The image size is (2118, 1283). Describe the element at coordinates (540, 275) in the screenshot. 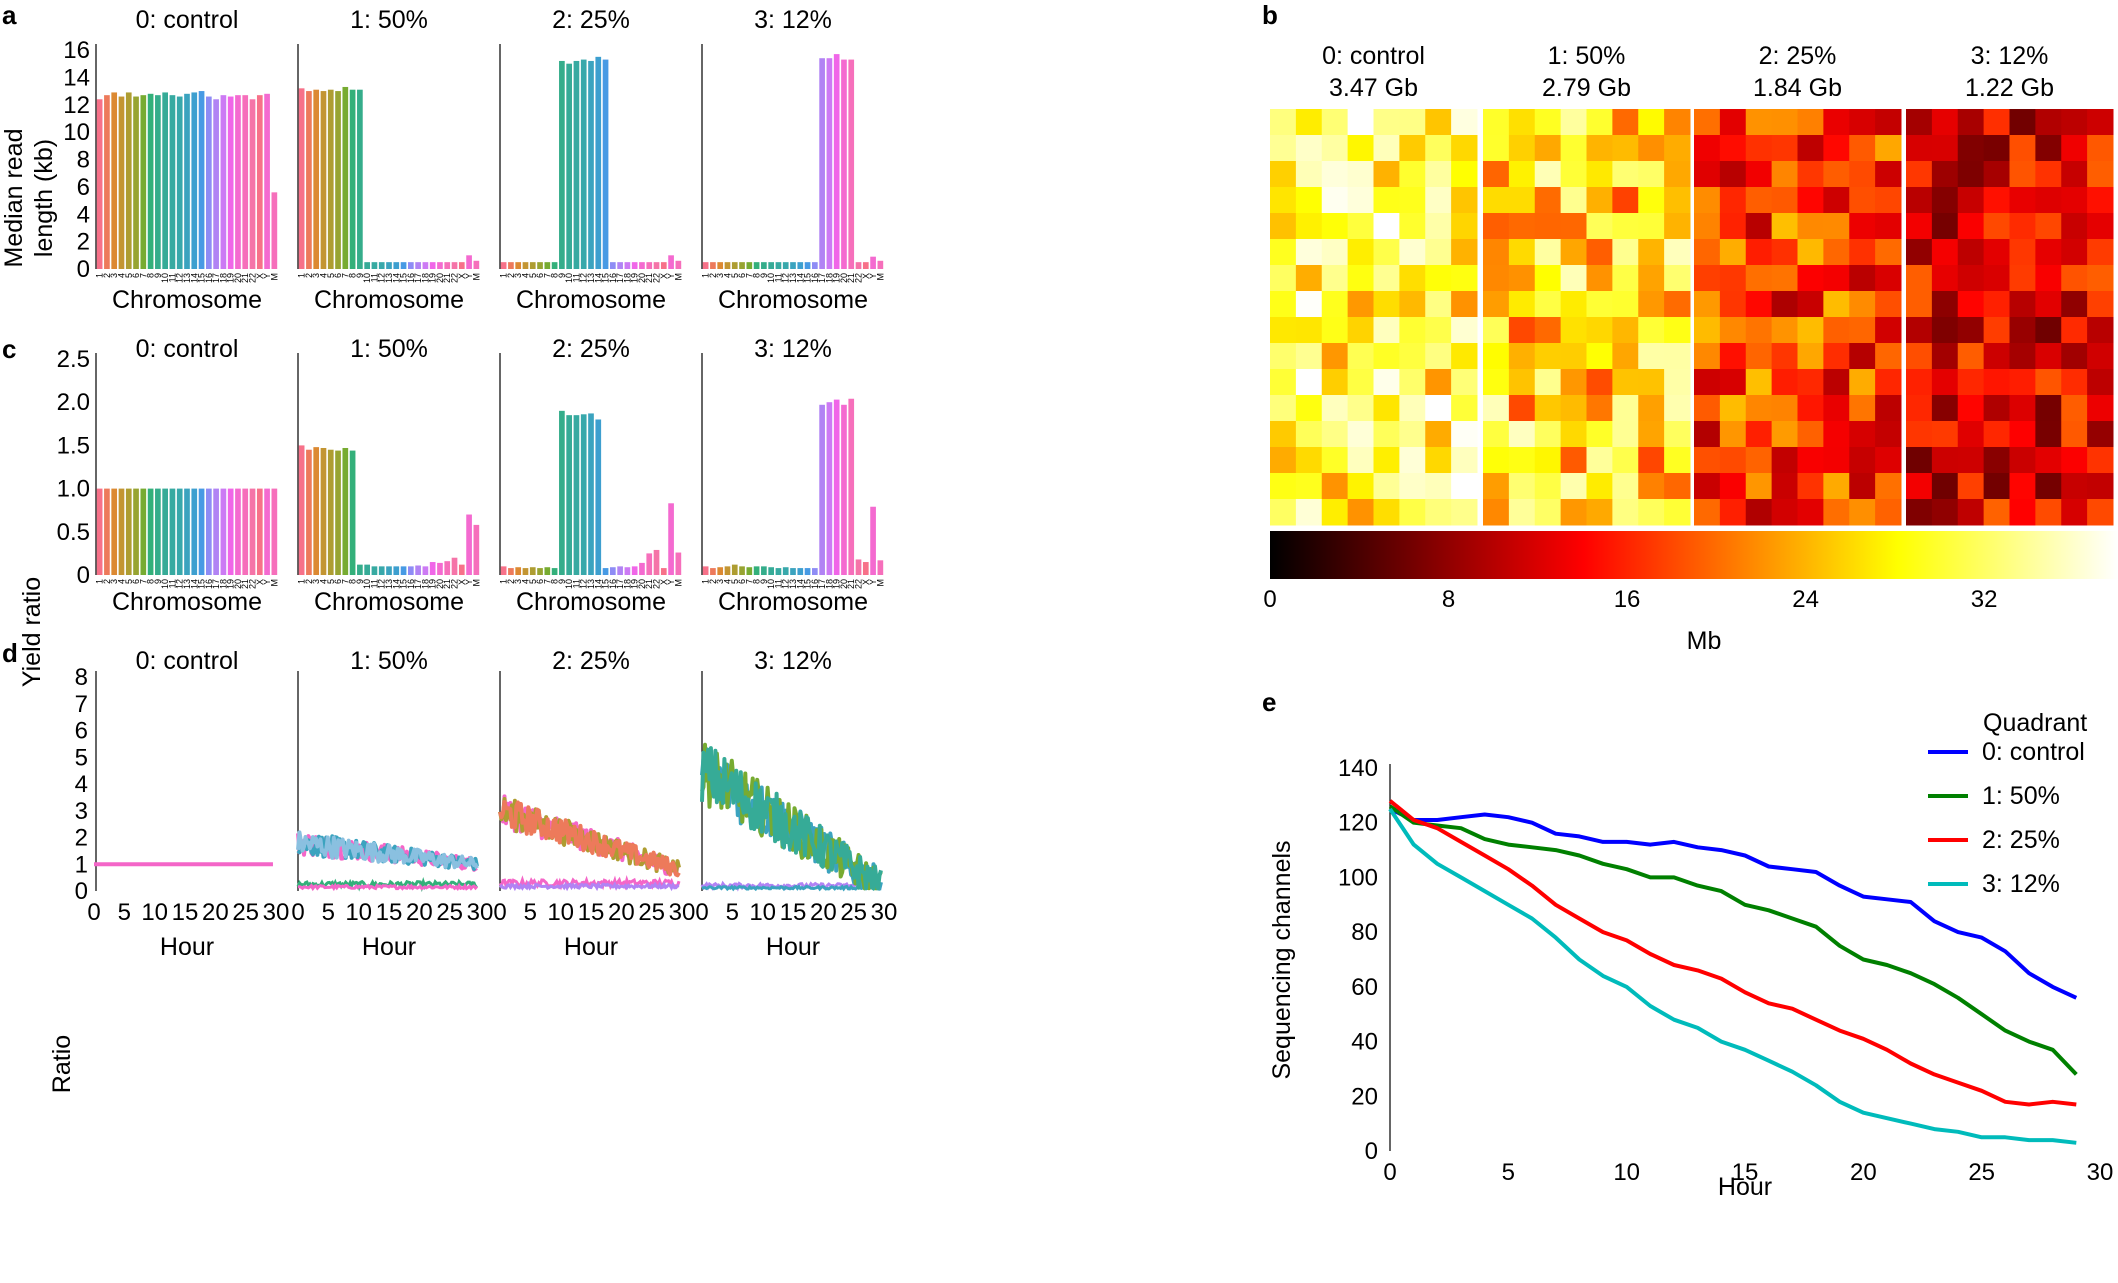

I see `chromosome-tick-label: 6` at that location.